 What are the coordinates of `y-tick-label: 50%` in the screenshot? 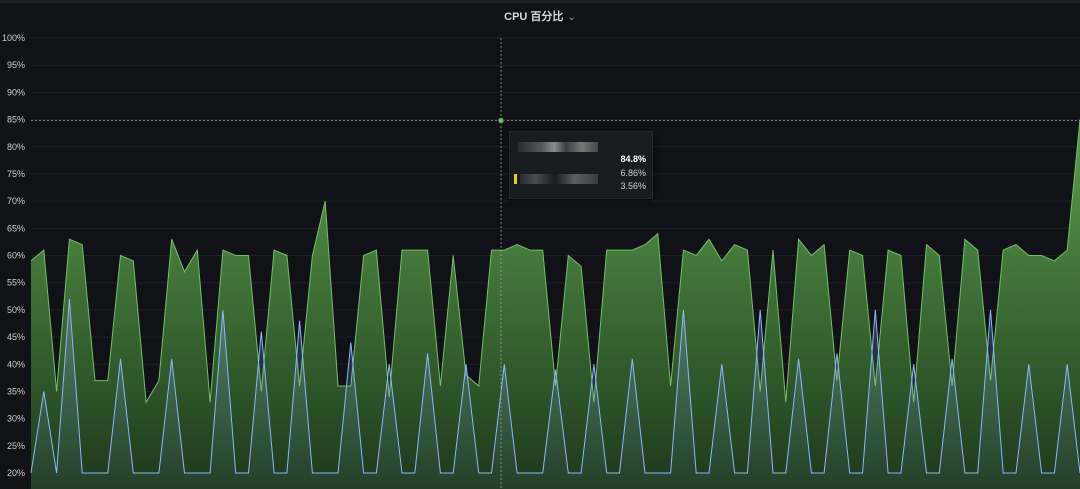 It's located at (16, 310).